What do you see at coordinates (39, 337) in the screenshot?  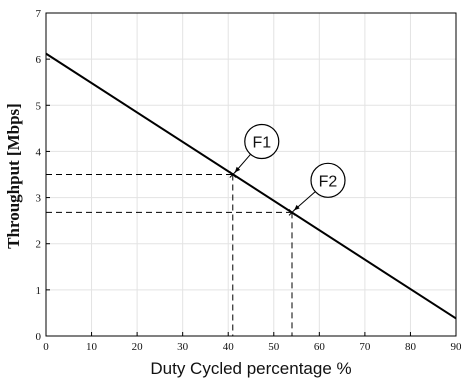 I see `y-tick-label: 0` at bounding box center [39, 337].